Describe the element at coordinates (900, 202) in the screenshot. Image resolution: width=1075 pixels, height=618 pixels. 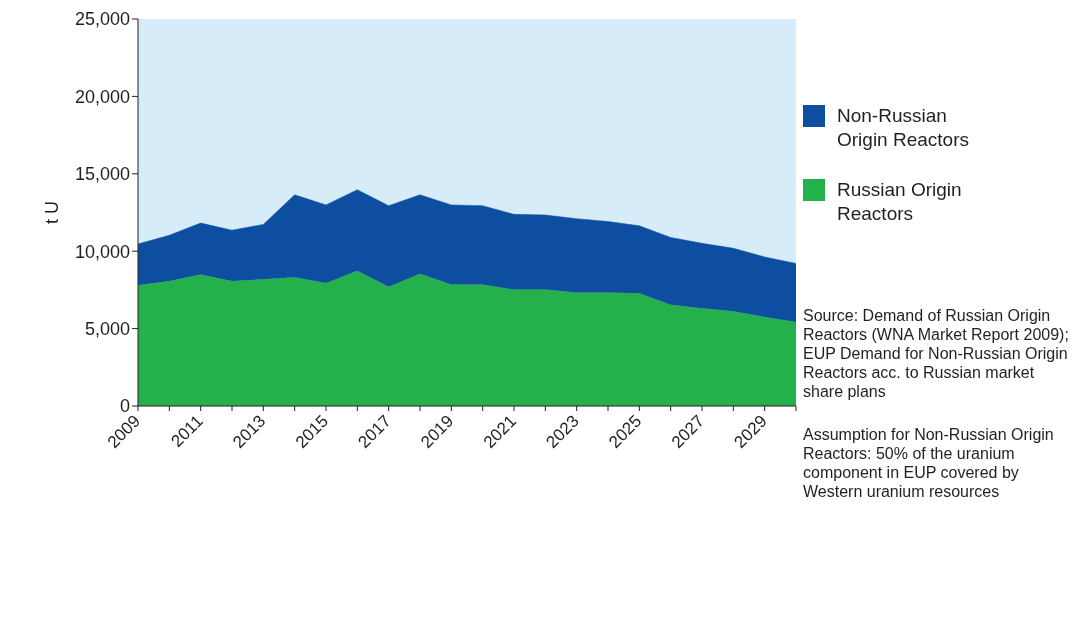
I see `legend-label: Russian Origin Reactors` at that location.